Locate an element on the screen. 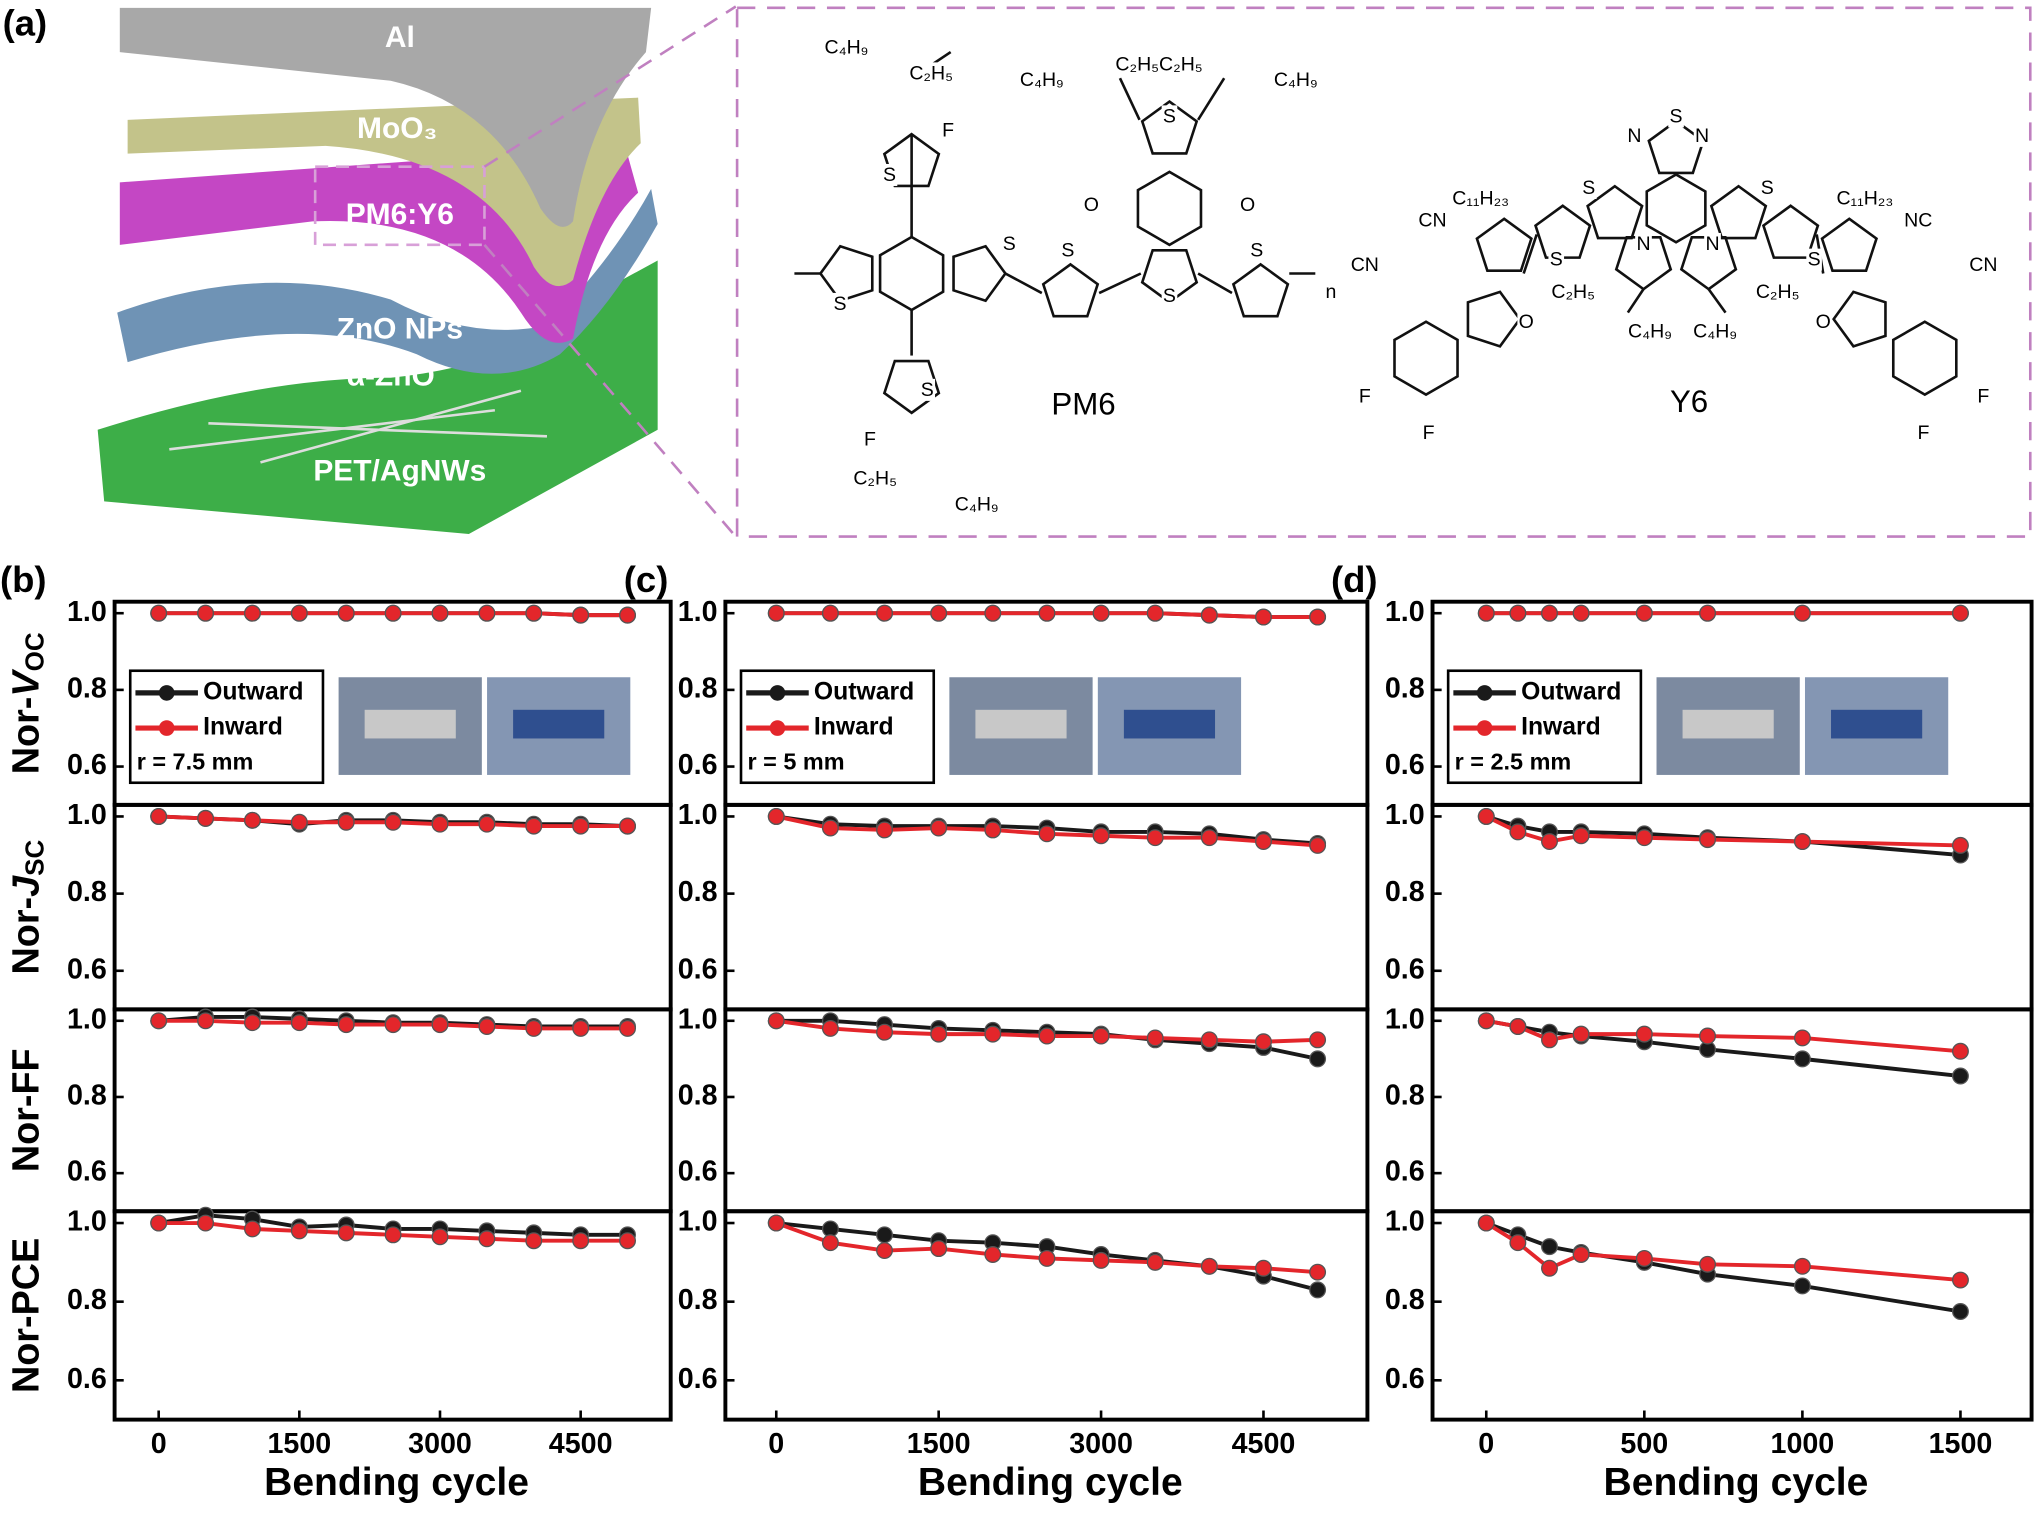  plot-frame is located at coordinates (1046, 1315).